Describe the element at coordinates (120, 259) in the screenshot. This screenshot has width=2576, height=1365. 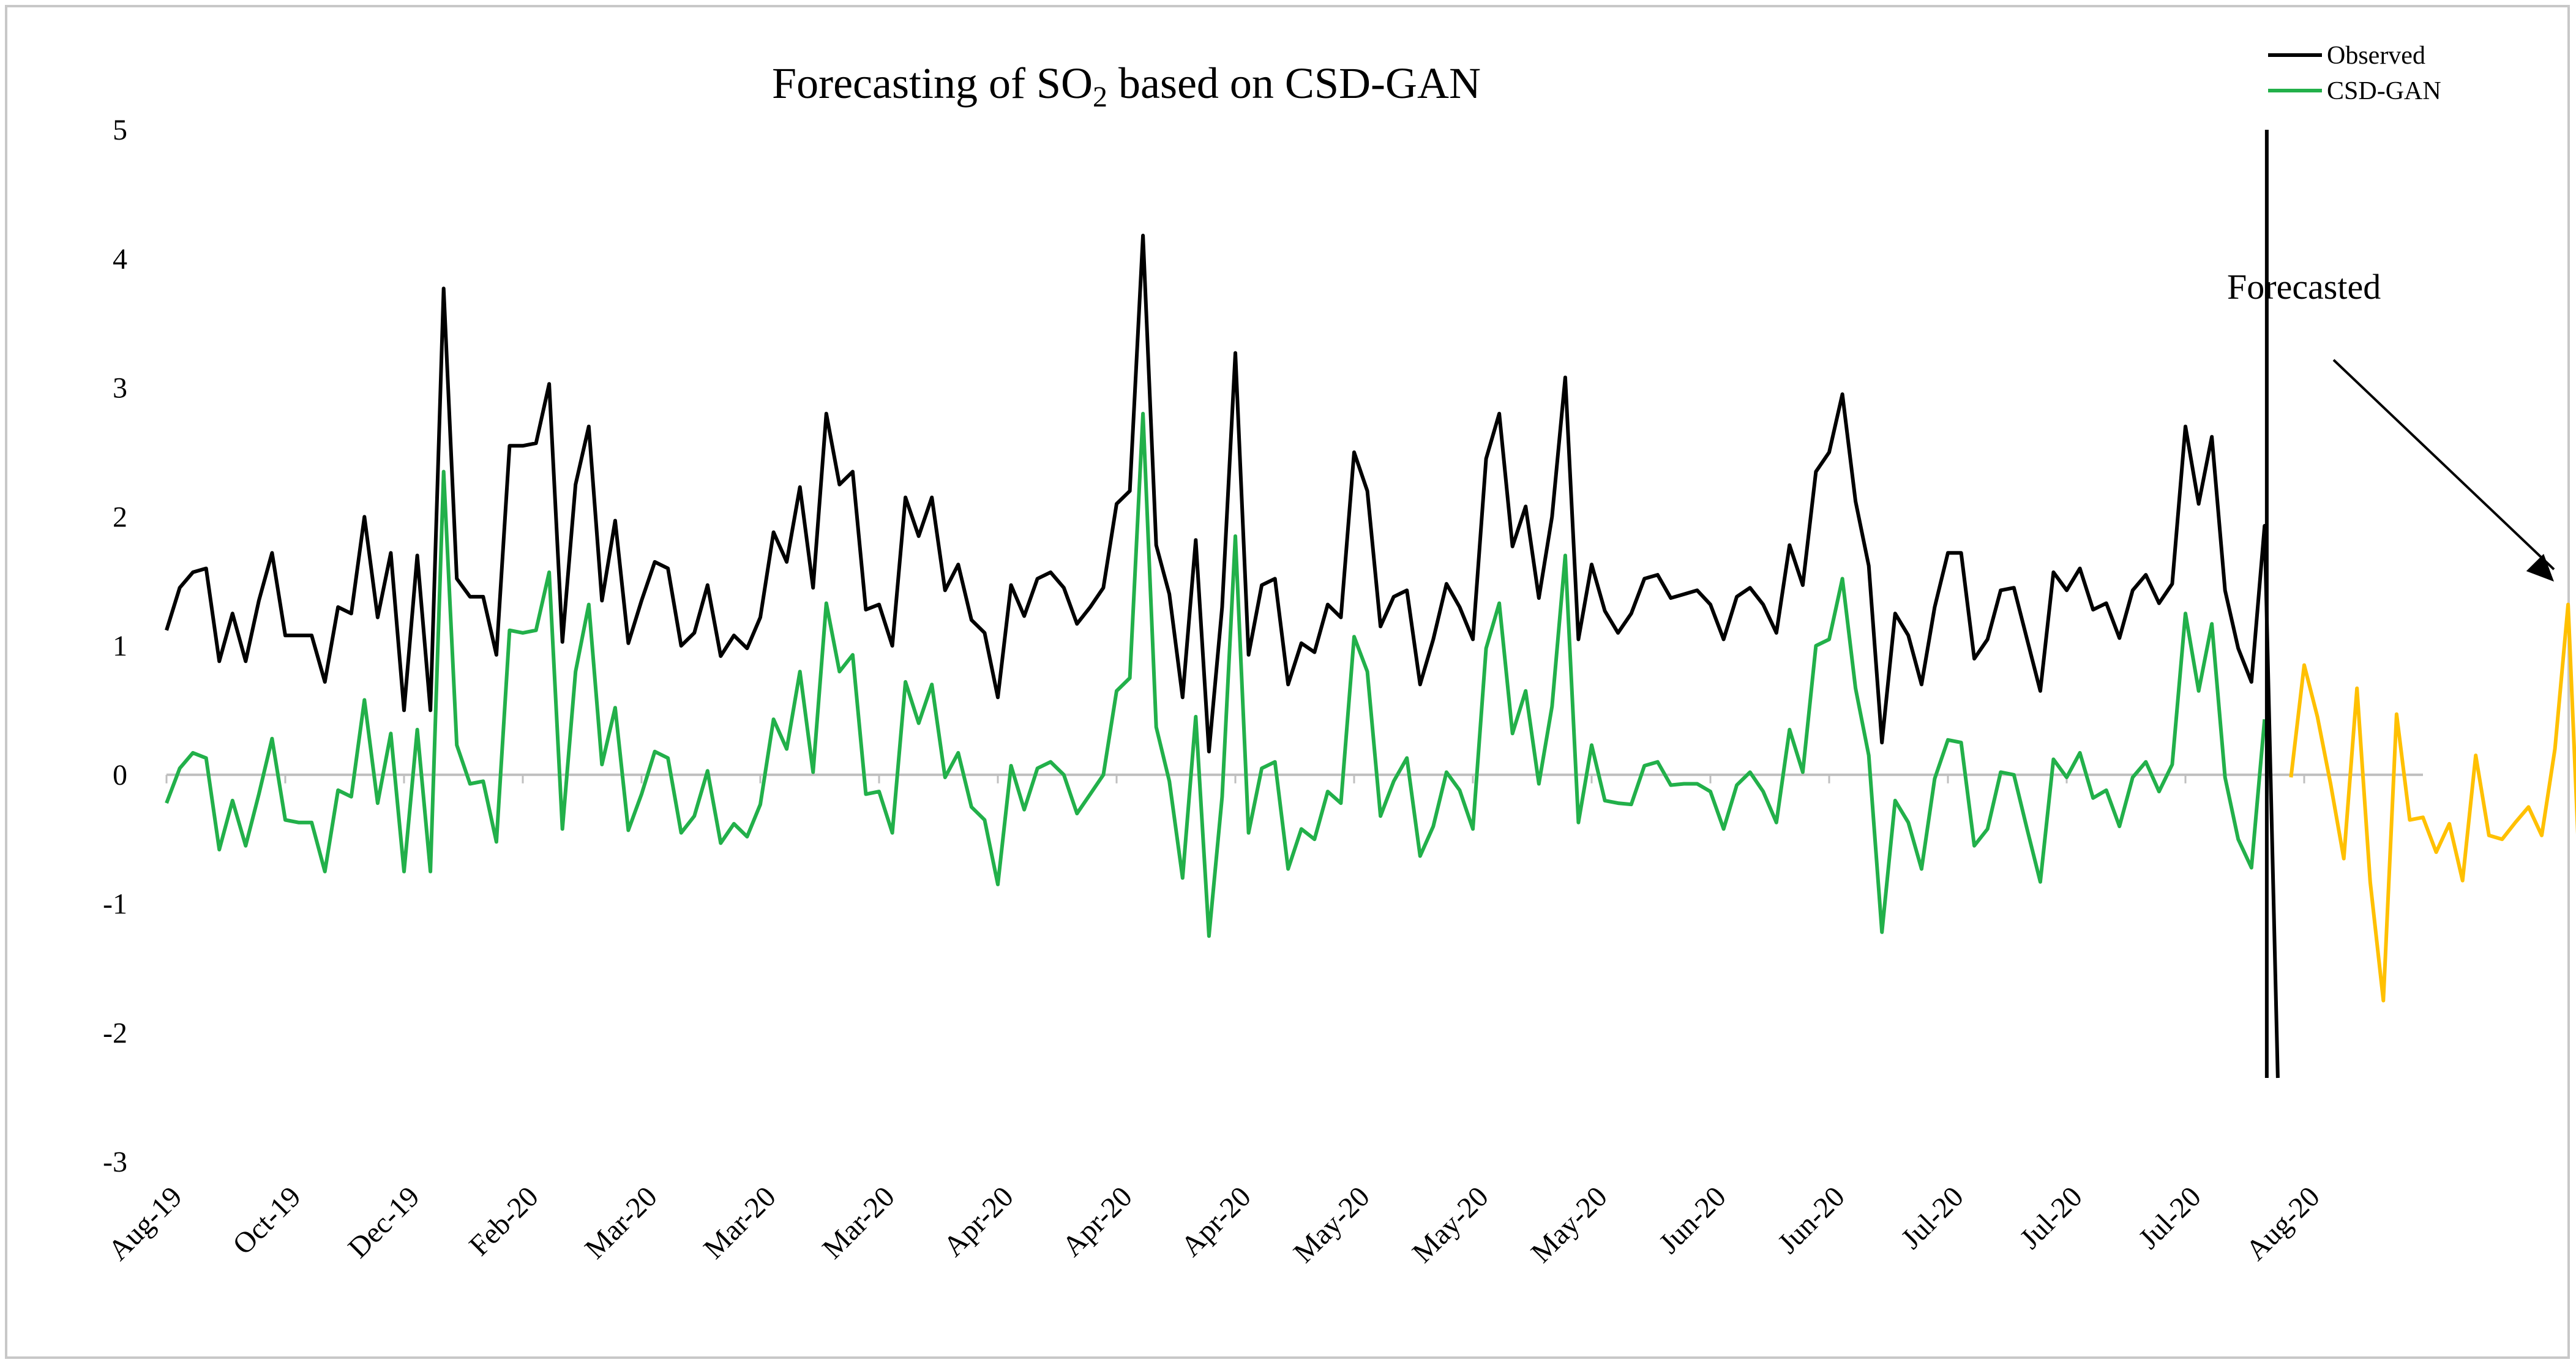
I see `y-tick-label: 4` at that location.